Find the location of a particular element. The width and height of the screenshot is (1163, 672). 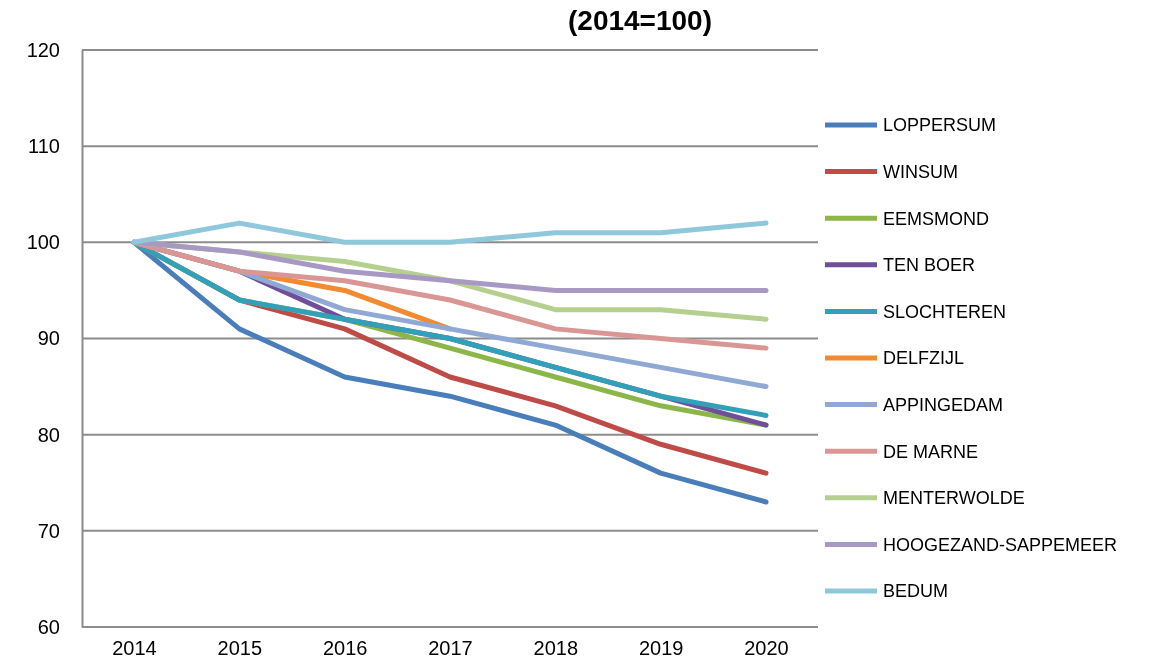

legend-label: EEMSMOND is located at coordinates (936, 218).